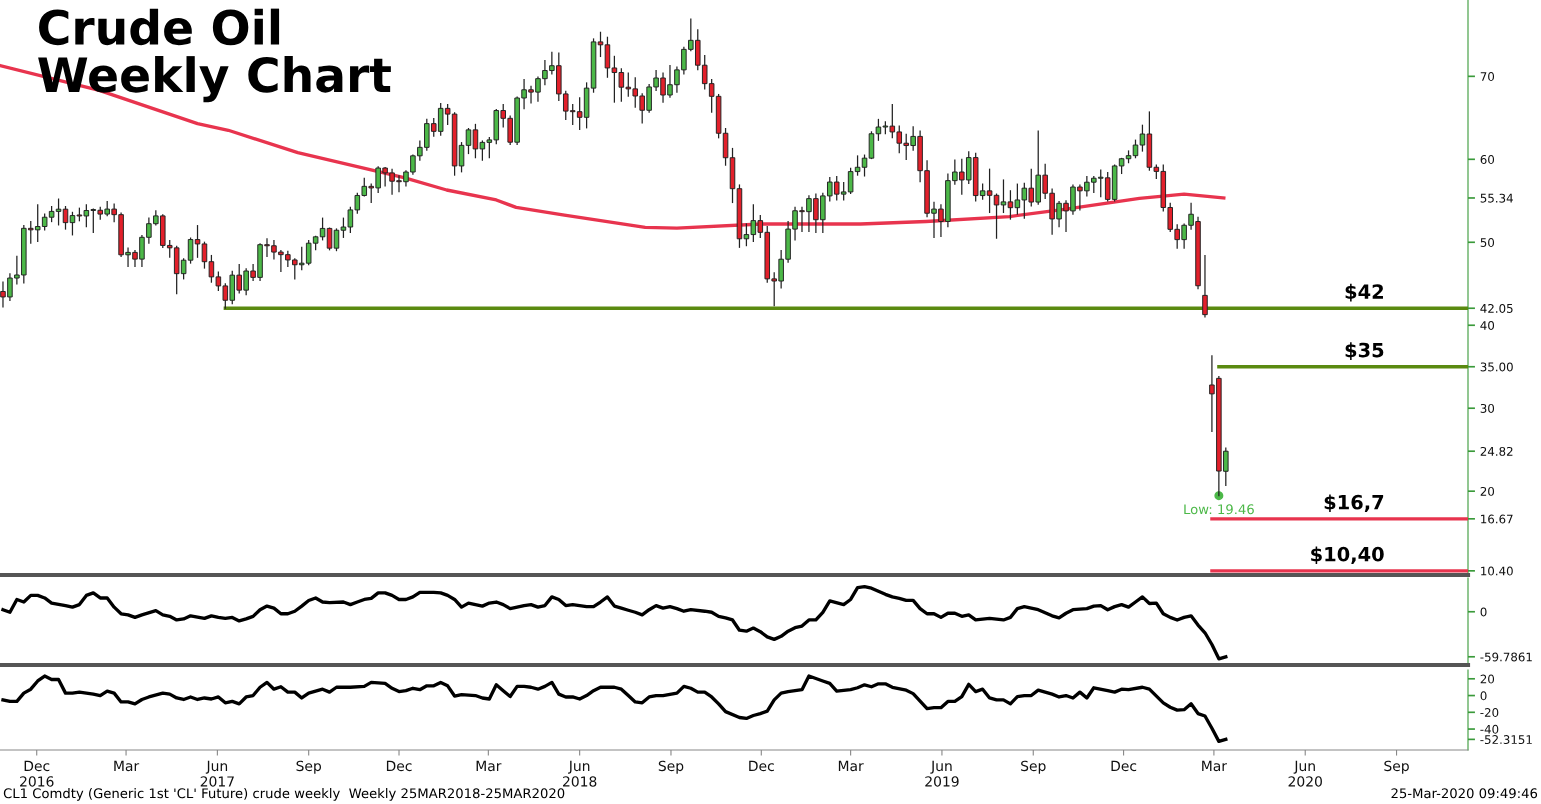  Describe the element at coordinates (1496, 308) in the screenshot. I see `y-tick-label: 42.05` at that location.